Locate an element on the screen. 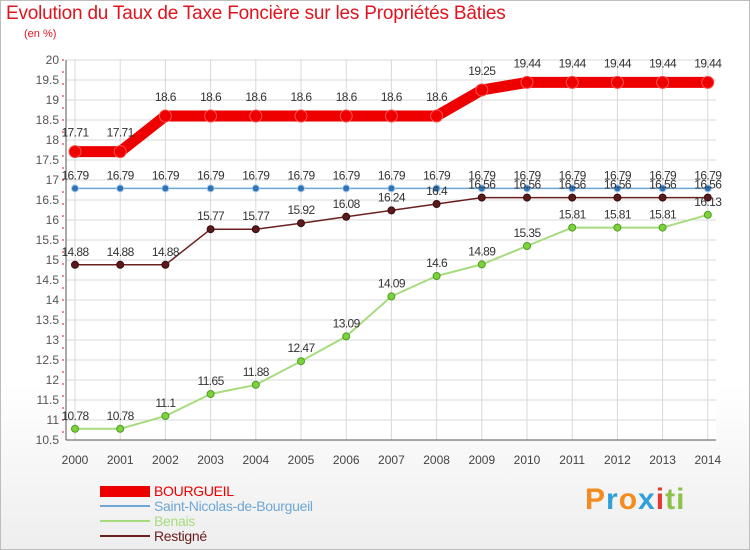 Image resolution: width=750 pixels, height=550 pixels. legend-swatch-bourgueil is located at coordinates (125, 491).